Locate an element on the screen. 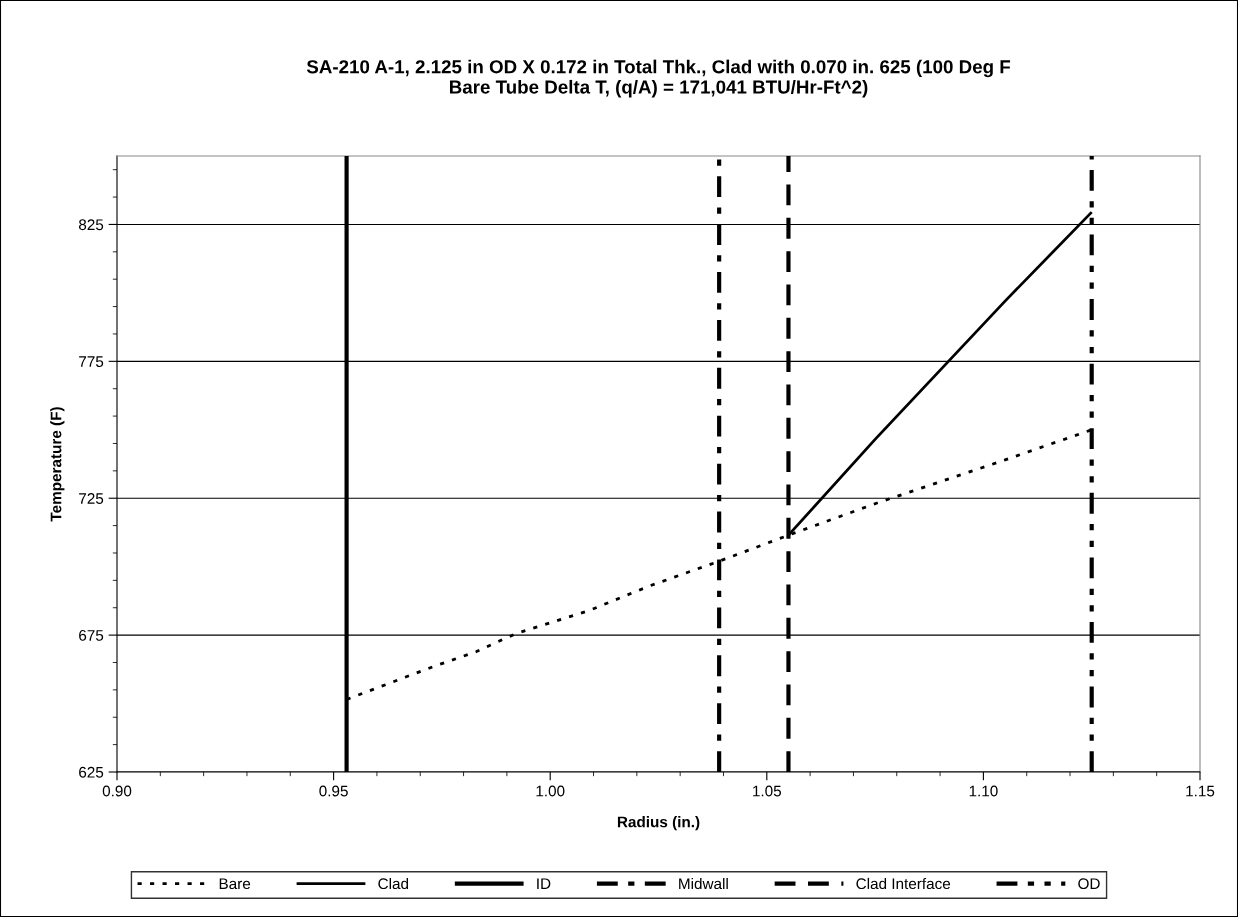  y-tick-label: 675 is located at coordinates (91, 635).